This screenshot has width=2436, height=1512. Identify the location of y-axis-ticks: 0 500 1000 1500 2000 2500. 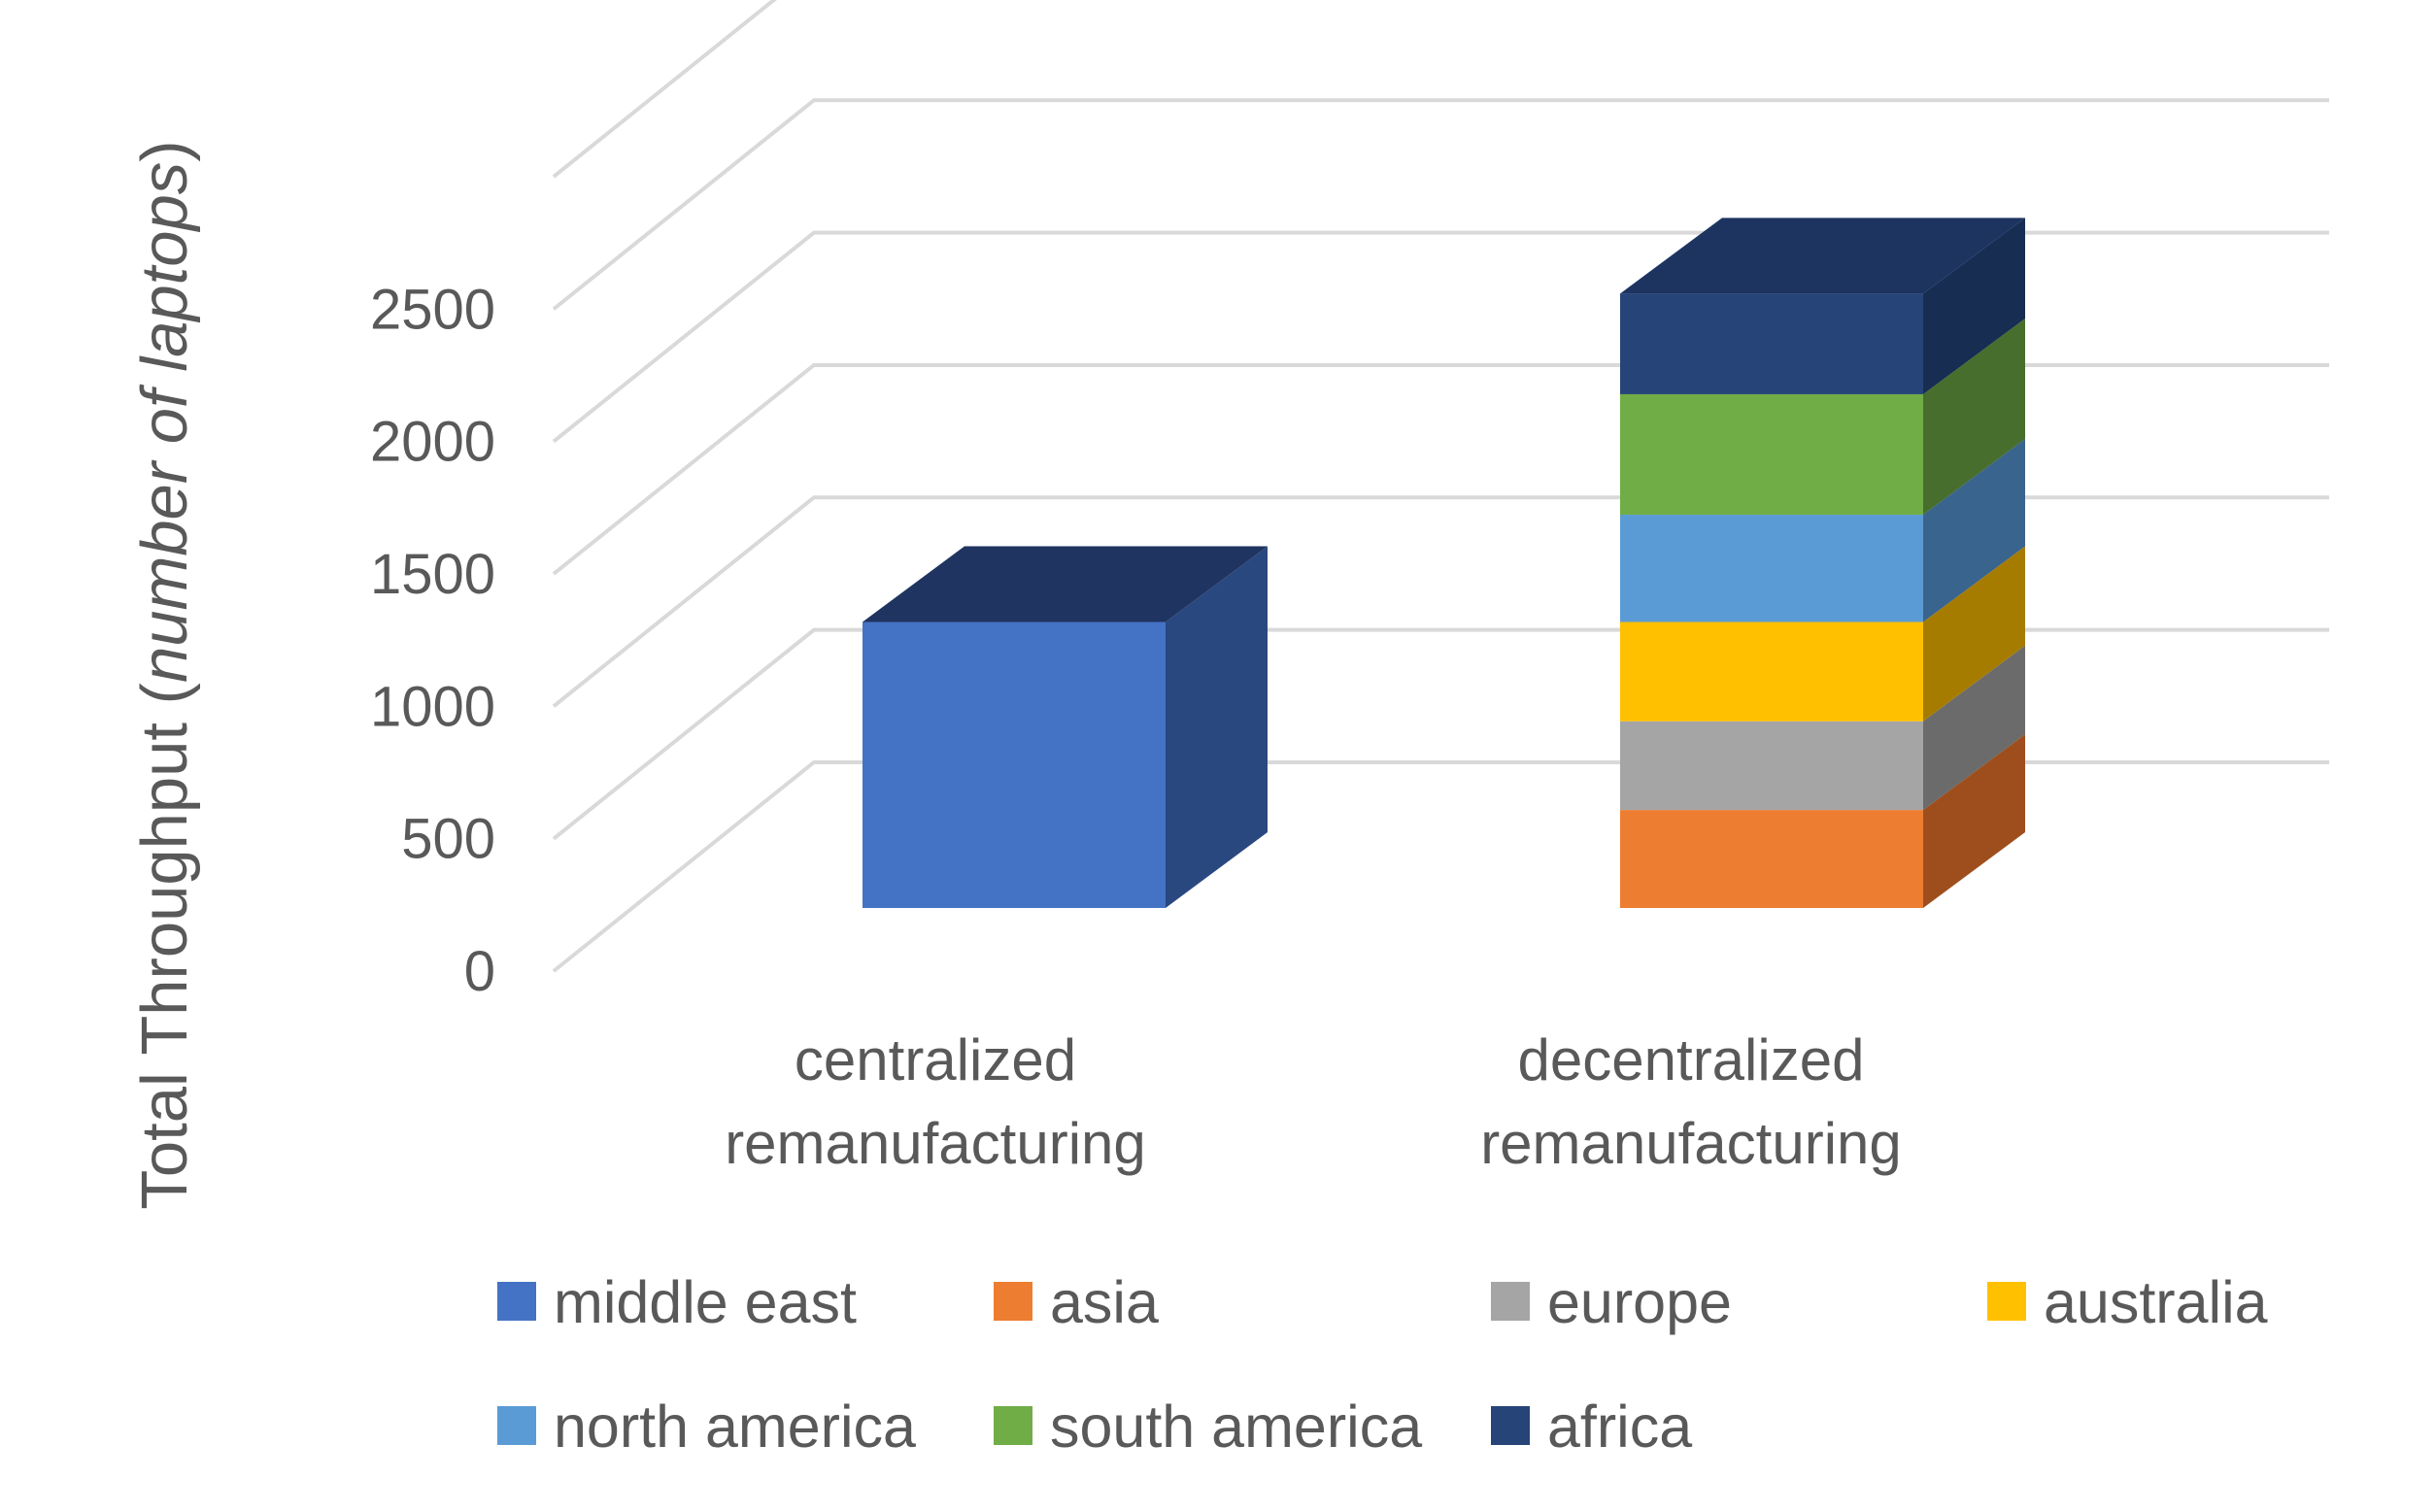
(432, 640).